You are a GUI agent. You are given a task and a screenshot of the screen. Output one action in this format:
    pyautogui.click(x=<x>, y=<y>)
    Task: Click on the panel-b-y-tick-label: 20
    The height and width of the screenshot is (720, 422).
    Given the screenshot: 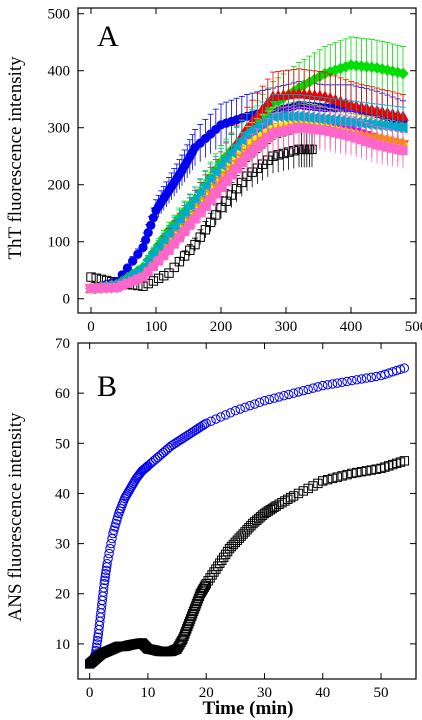 What is the action you would take?
    pyautogui.click(x=62, y=595)
    